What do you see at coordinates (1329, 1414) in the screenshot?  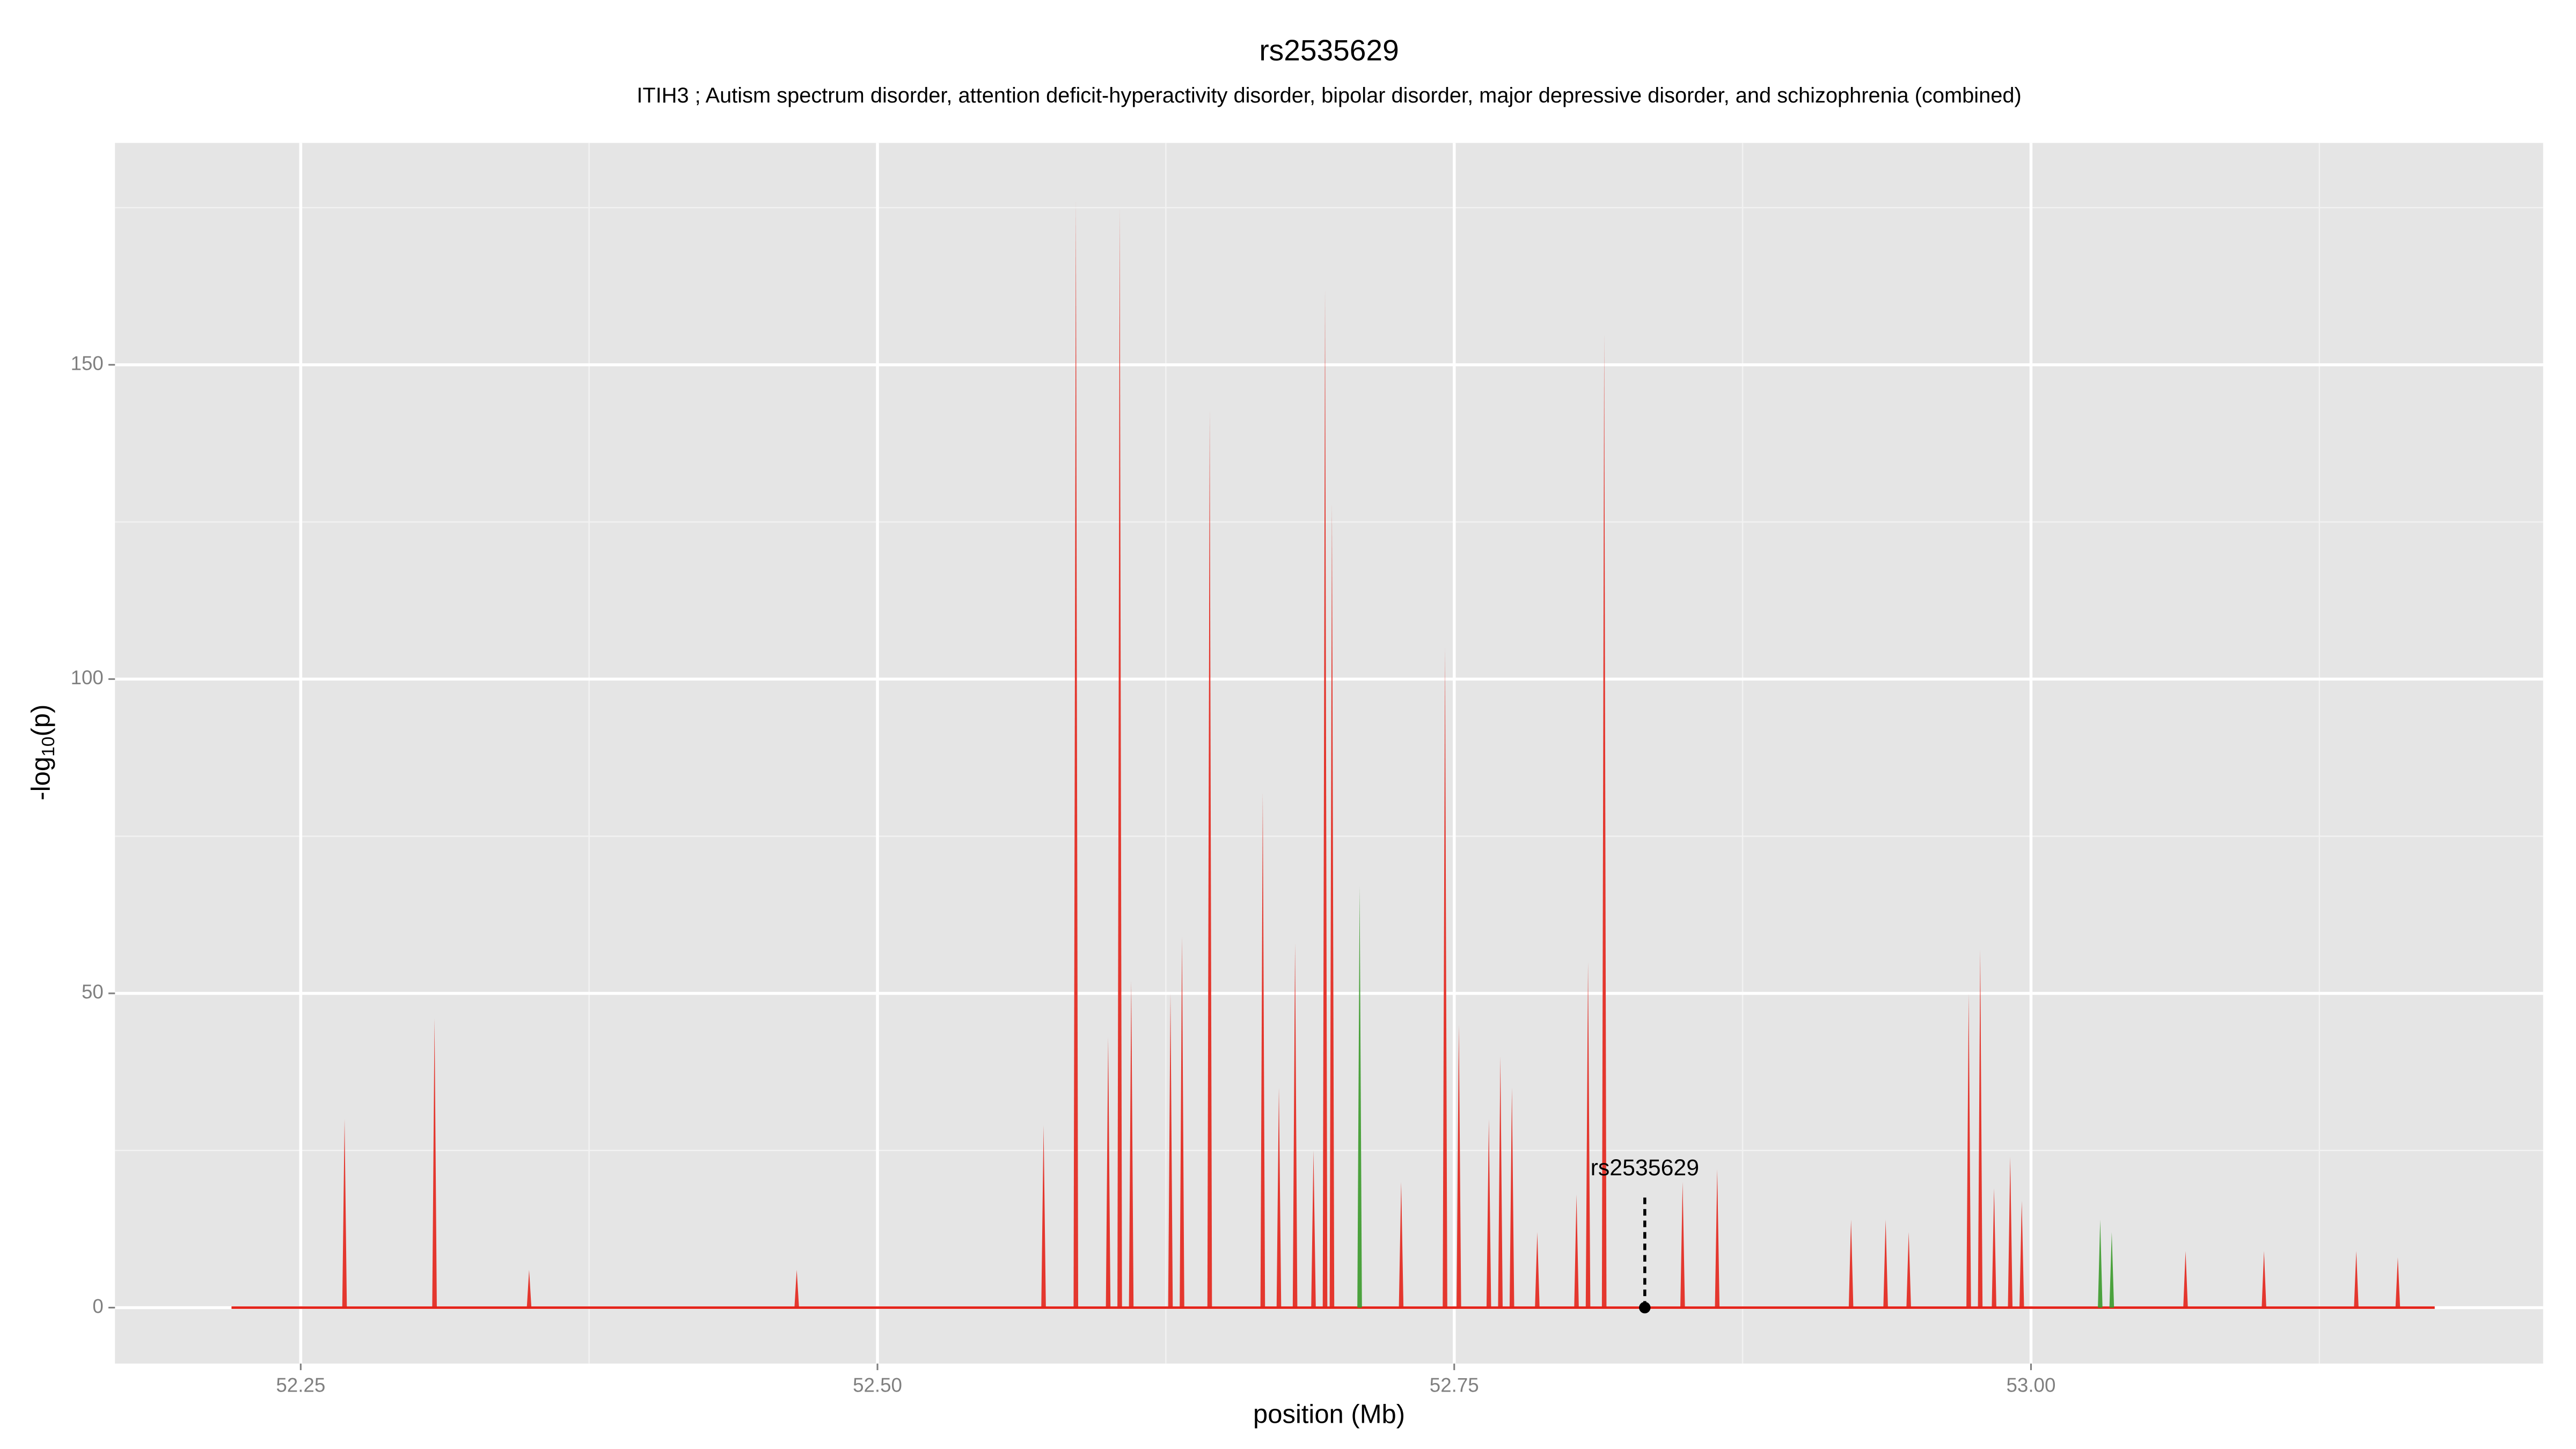 I see `x-axis-label: position (Mb)` at bounding box center [1329, 1414].